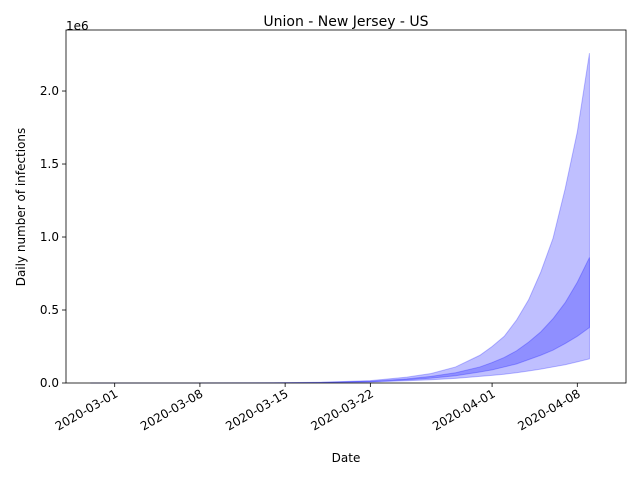  Describe the element at coordinates (341, 409) in the screenshot. I see `x-tick-label: 2020-03-22` at that location.